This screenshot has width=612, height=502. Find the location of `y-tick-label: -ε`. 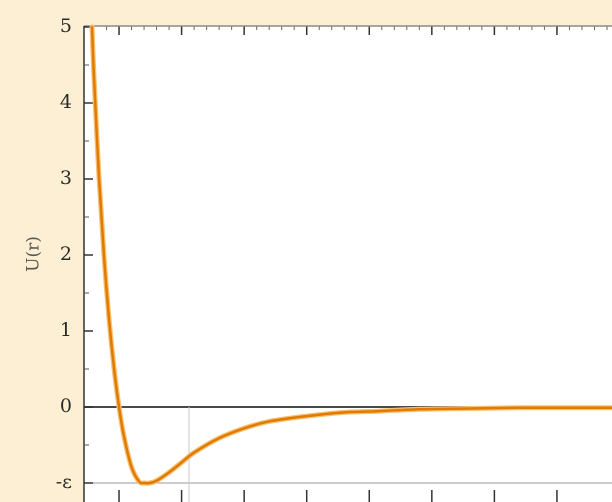

y-tick-label: -ε is located at coordinates (64, 482).